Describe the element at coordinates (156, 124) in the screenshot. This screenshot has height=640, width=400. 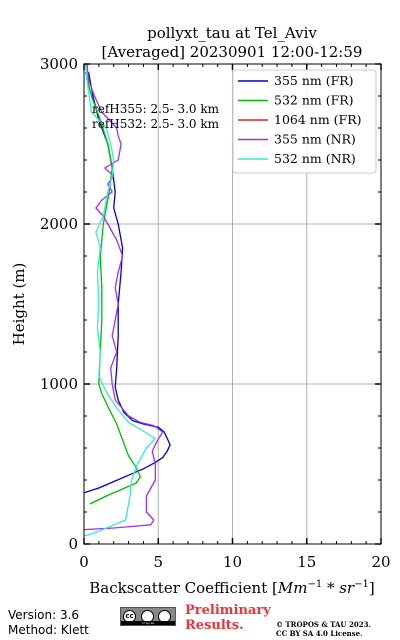
I see `ref-height-annotation-532: refH532: 2.5- 3.0 km` at that location.